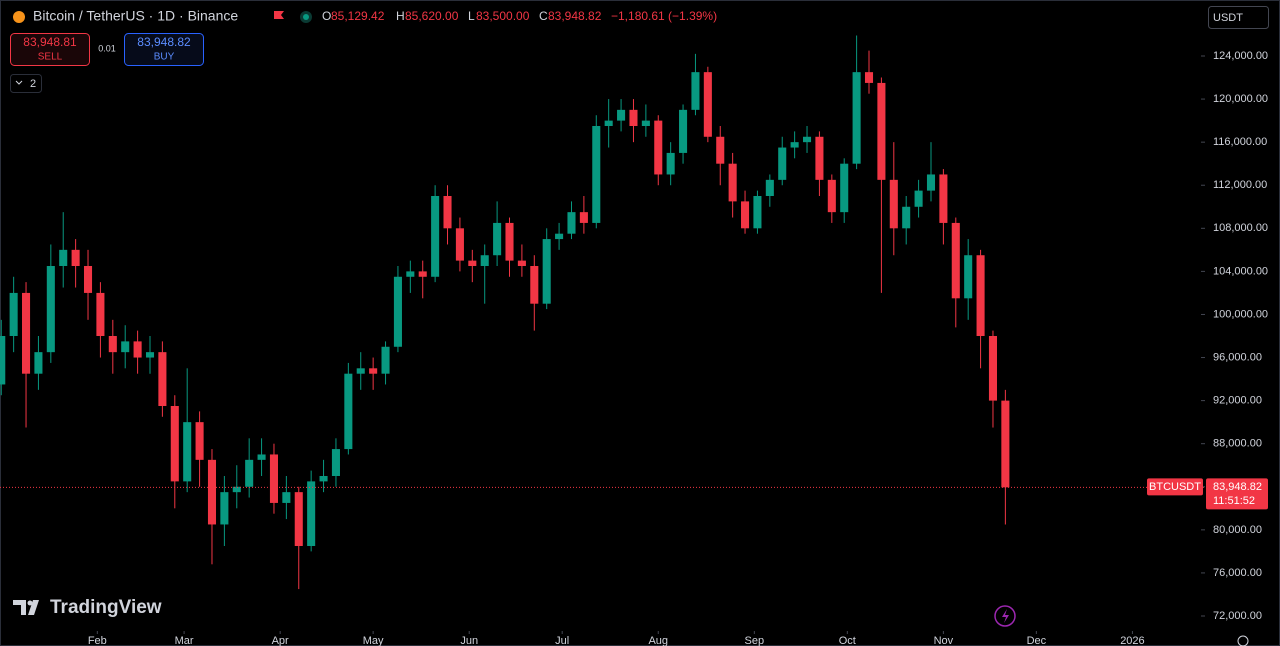 This screenshot has width=1280, height=646. Describe the element at coordinates (164, 42) in the screenshot. I see `buy-price: 83,948.82` at that location.